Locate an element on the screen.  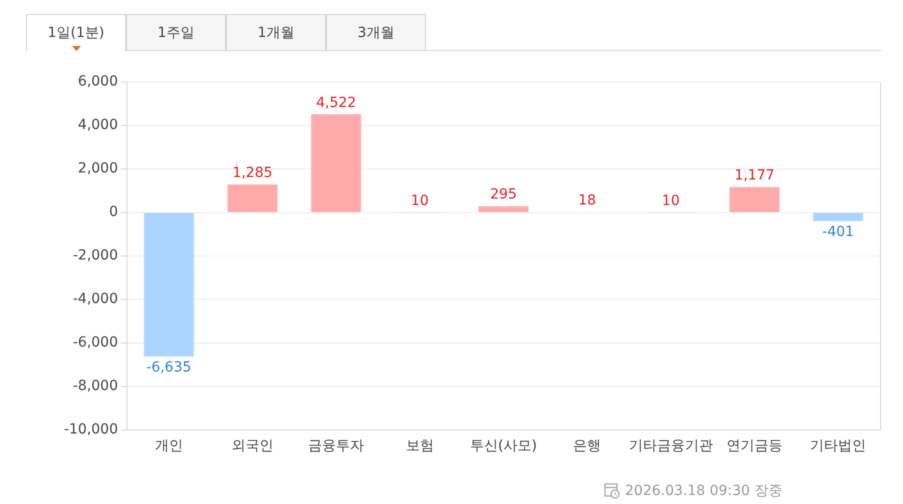
data-label: 18 is located at coordinates (587, 200).